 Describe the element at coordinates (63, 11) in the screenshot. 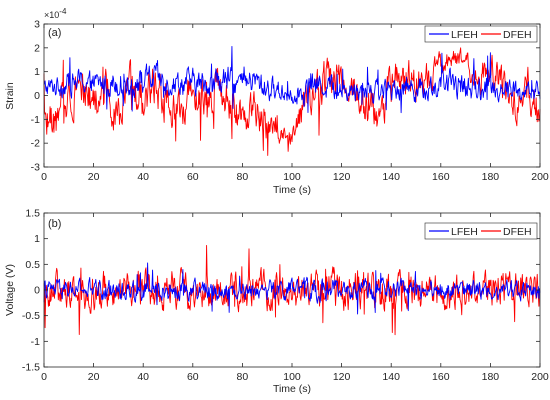

I see `y-exponent-power-a: -4` at that location.